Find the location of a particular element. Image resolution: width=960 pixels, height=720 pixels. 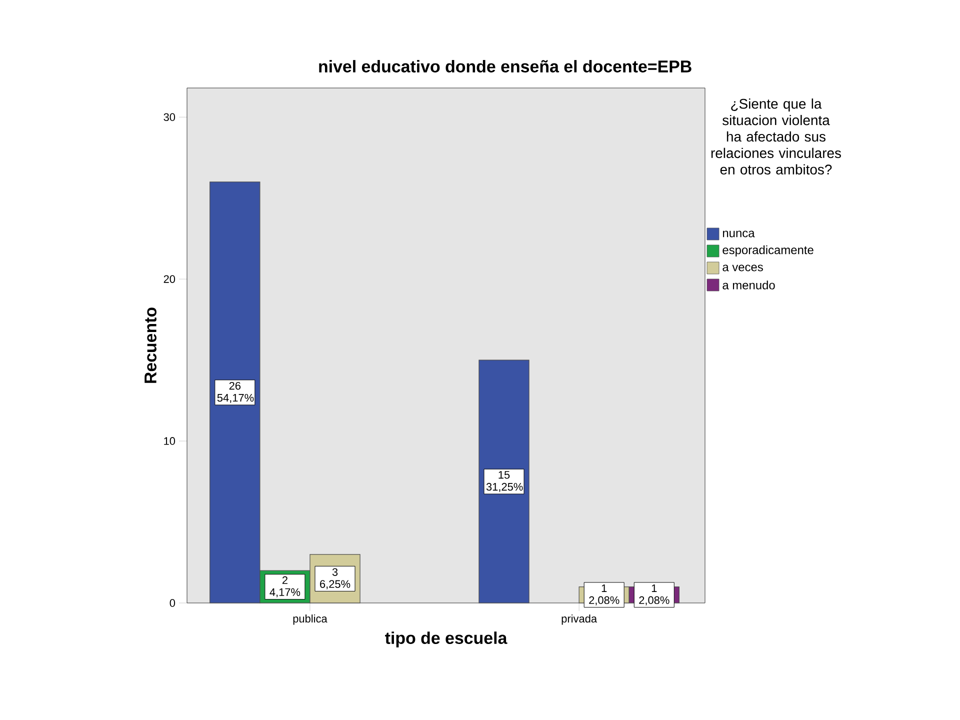

legend-label: a menudo is located at coordinates (748, 285).